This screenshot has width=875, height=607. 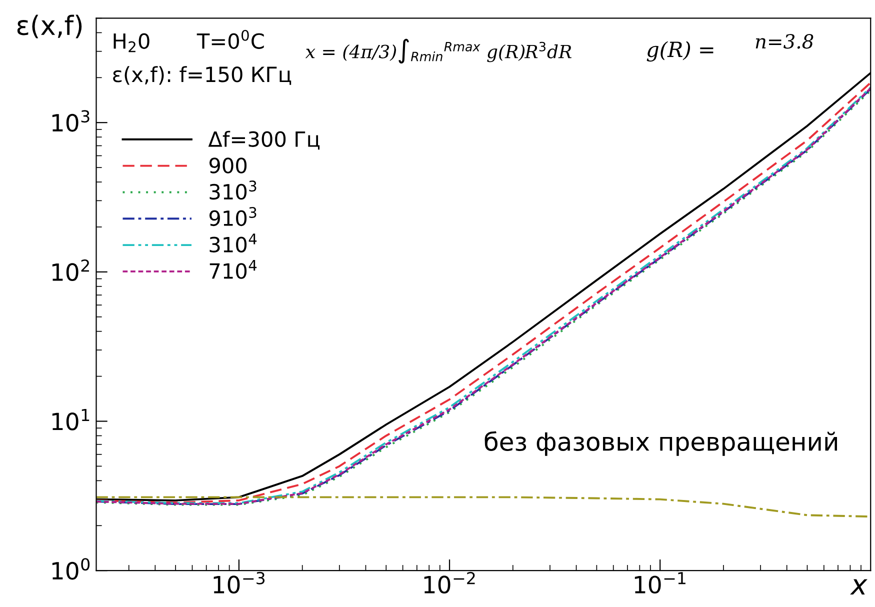 I want to click on annotation: g(R) =, so click(x=680, y=51).